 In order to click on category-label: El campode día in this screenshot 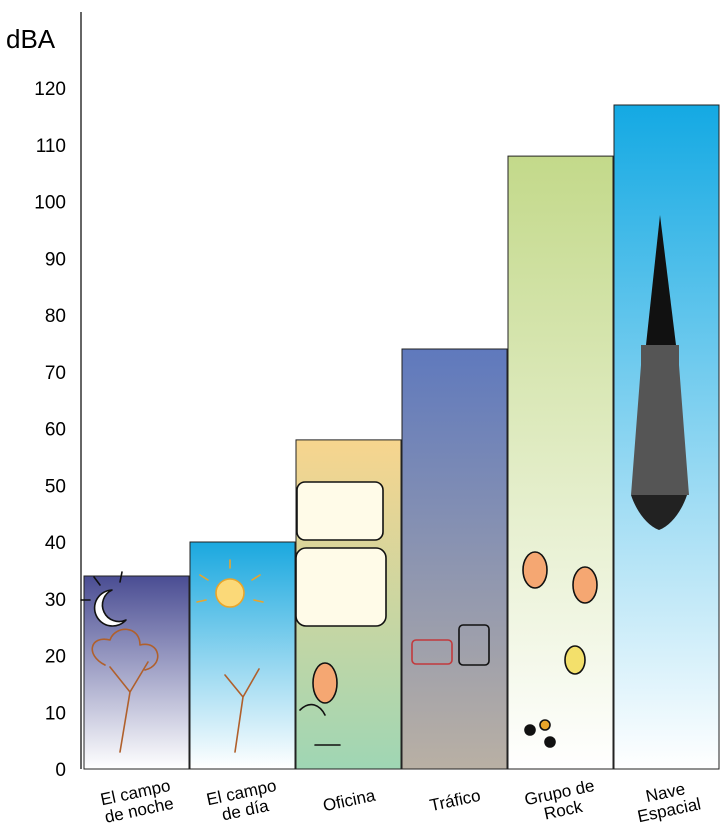, I will do `click(243, 801)`.